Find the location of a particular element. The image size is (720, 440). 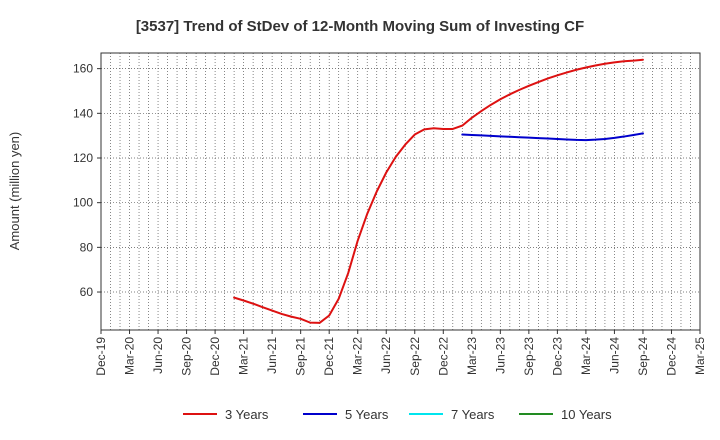

x-tick-label: Mar-25 is located at coordinates (700, 356).